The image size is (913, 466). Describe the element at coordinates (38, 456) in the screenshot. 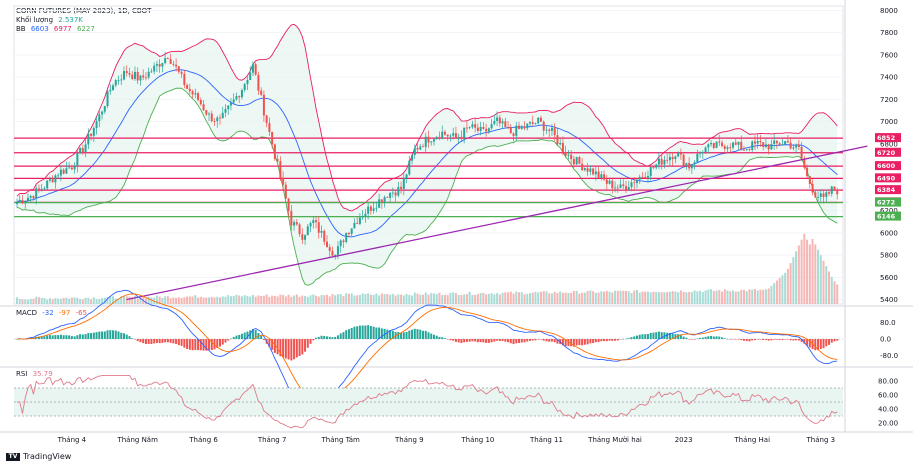

I see `tradingview-logo: TV TradingView` at that location.